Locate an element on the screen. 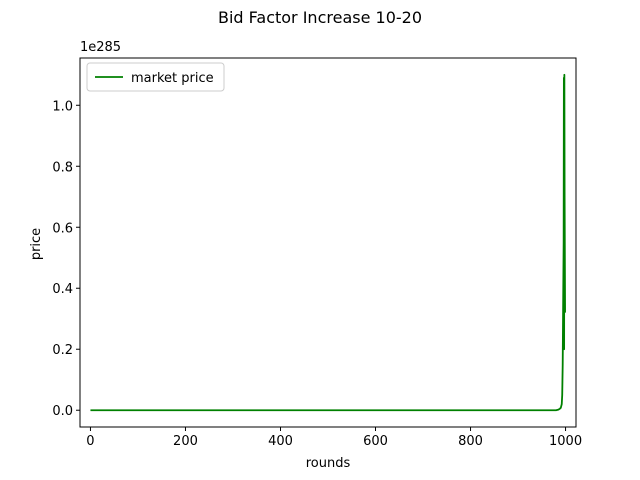 This screenshot has height=480, width=640. y-tick-label: 0.6 is located at coordinates (62, 228).